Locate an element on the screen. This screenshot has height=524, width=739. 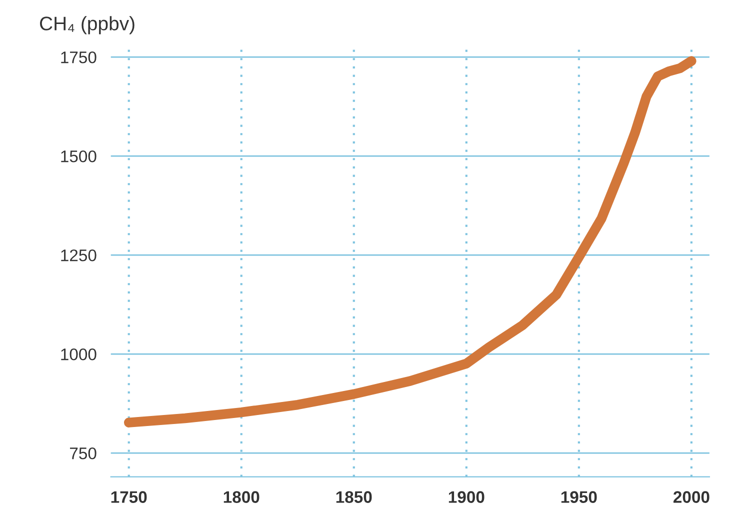
x-tick-label: 1750 is located at coordinates (129, 497).